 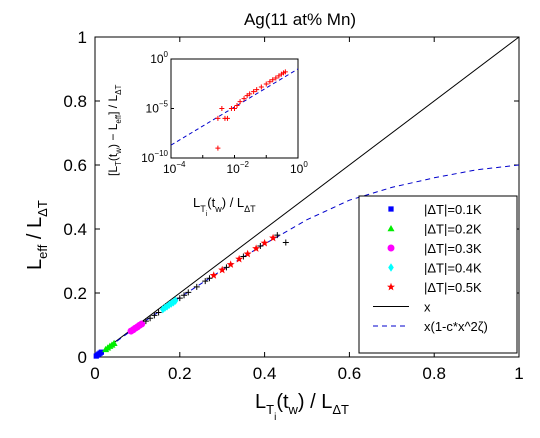 I want to click on inset-data-markers, so click(x=251, y=110).